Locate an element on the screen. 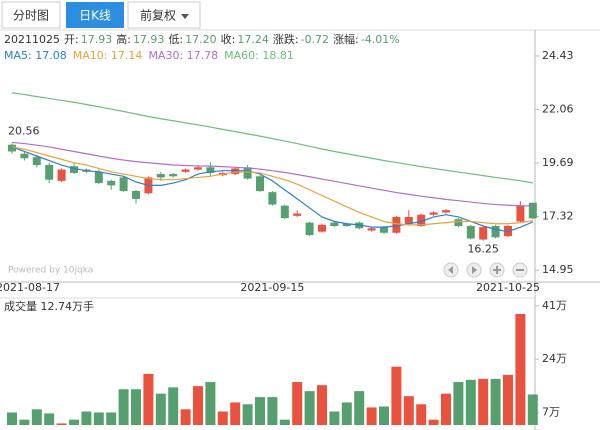  info-label: 开: is located at coordinates (71, 39).